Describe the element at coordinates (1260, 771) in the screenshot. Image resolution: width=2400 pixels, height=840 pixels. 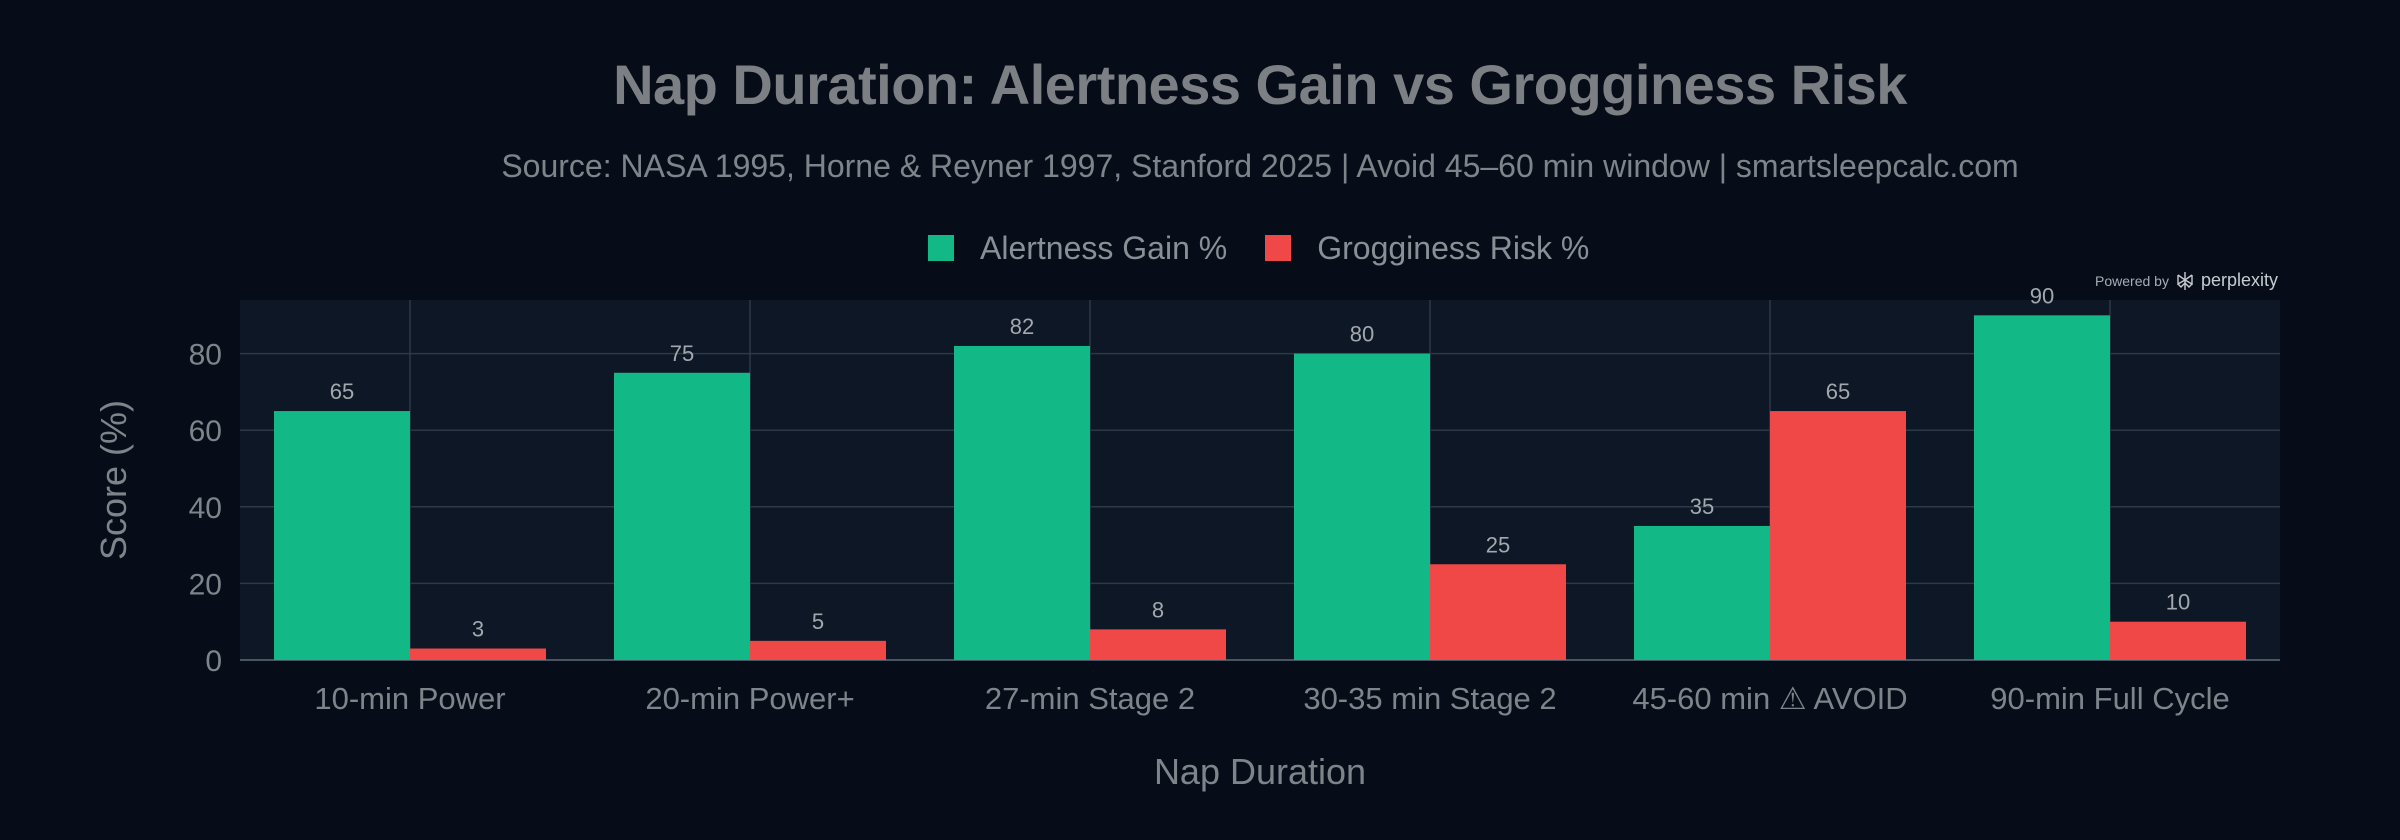
I see `x-axis-title: Nap Duration` at that location.